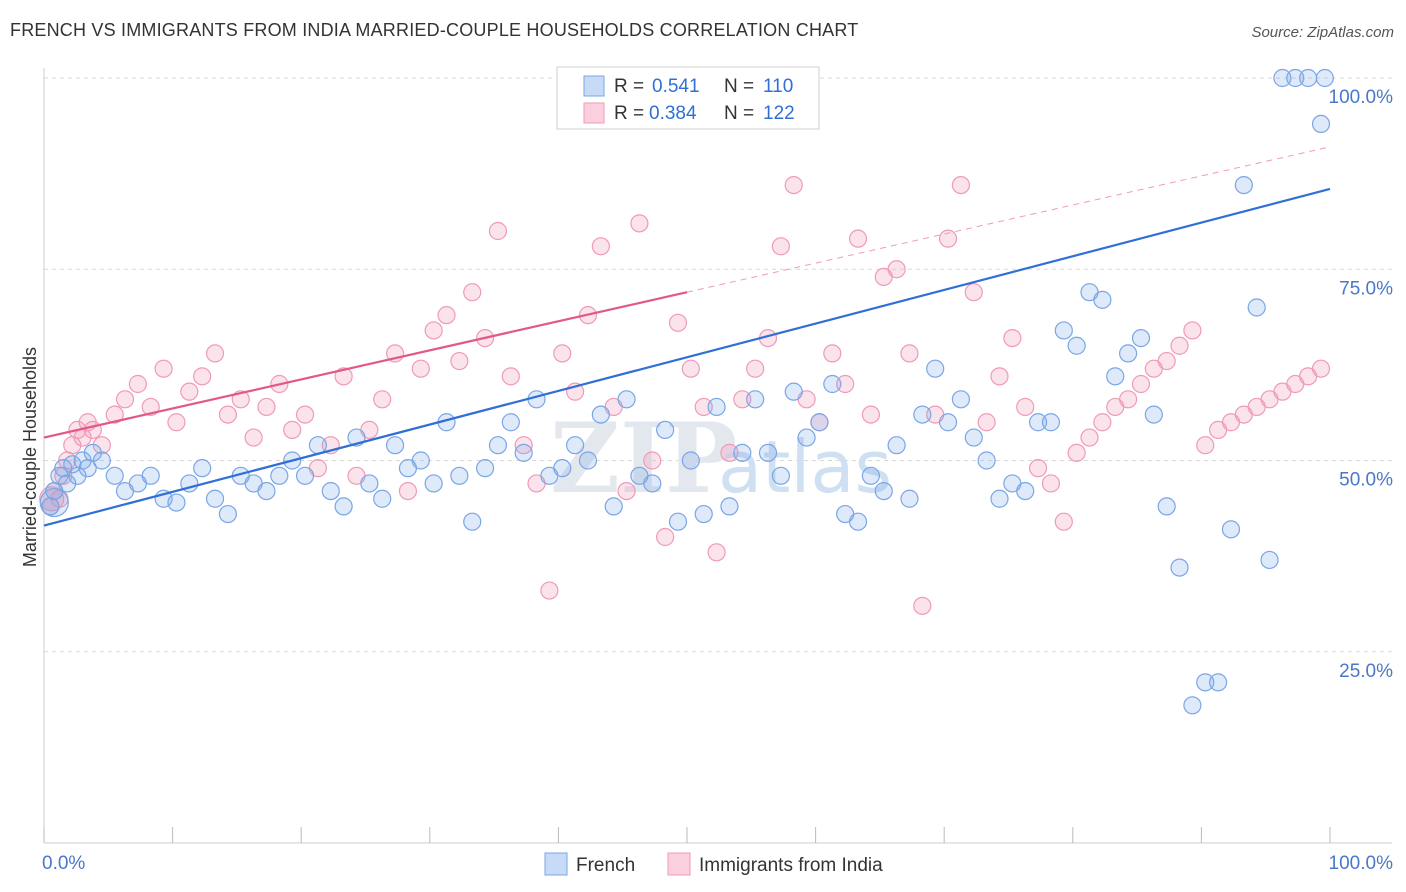  Describe the element at coordinates (1361, 97) in the screenshot. I see `y-tick-label: 100.0%` at that location.